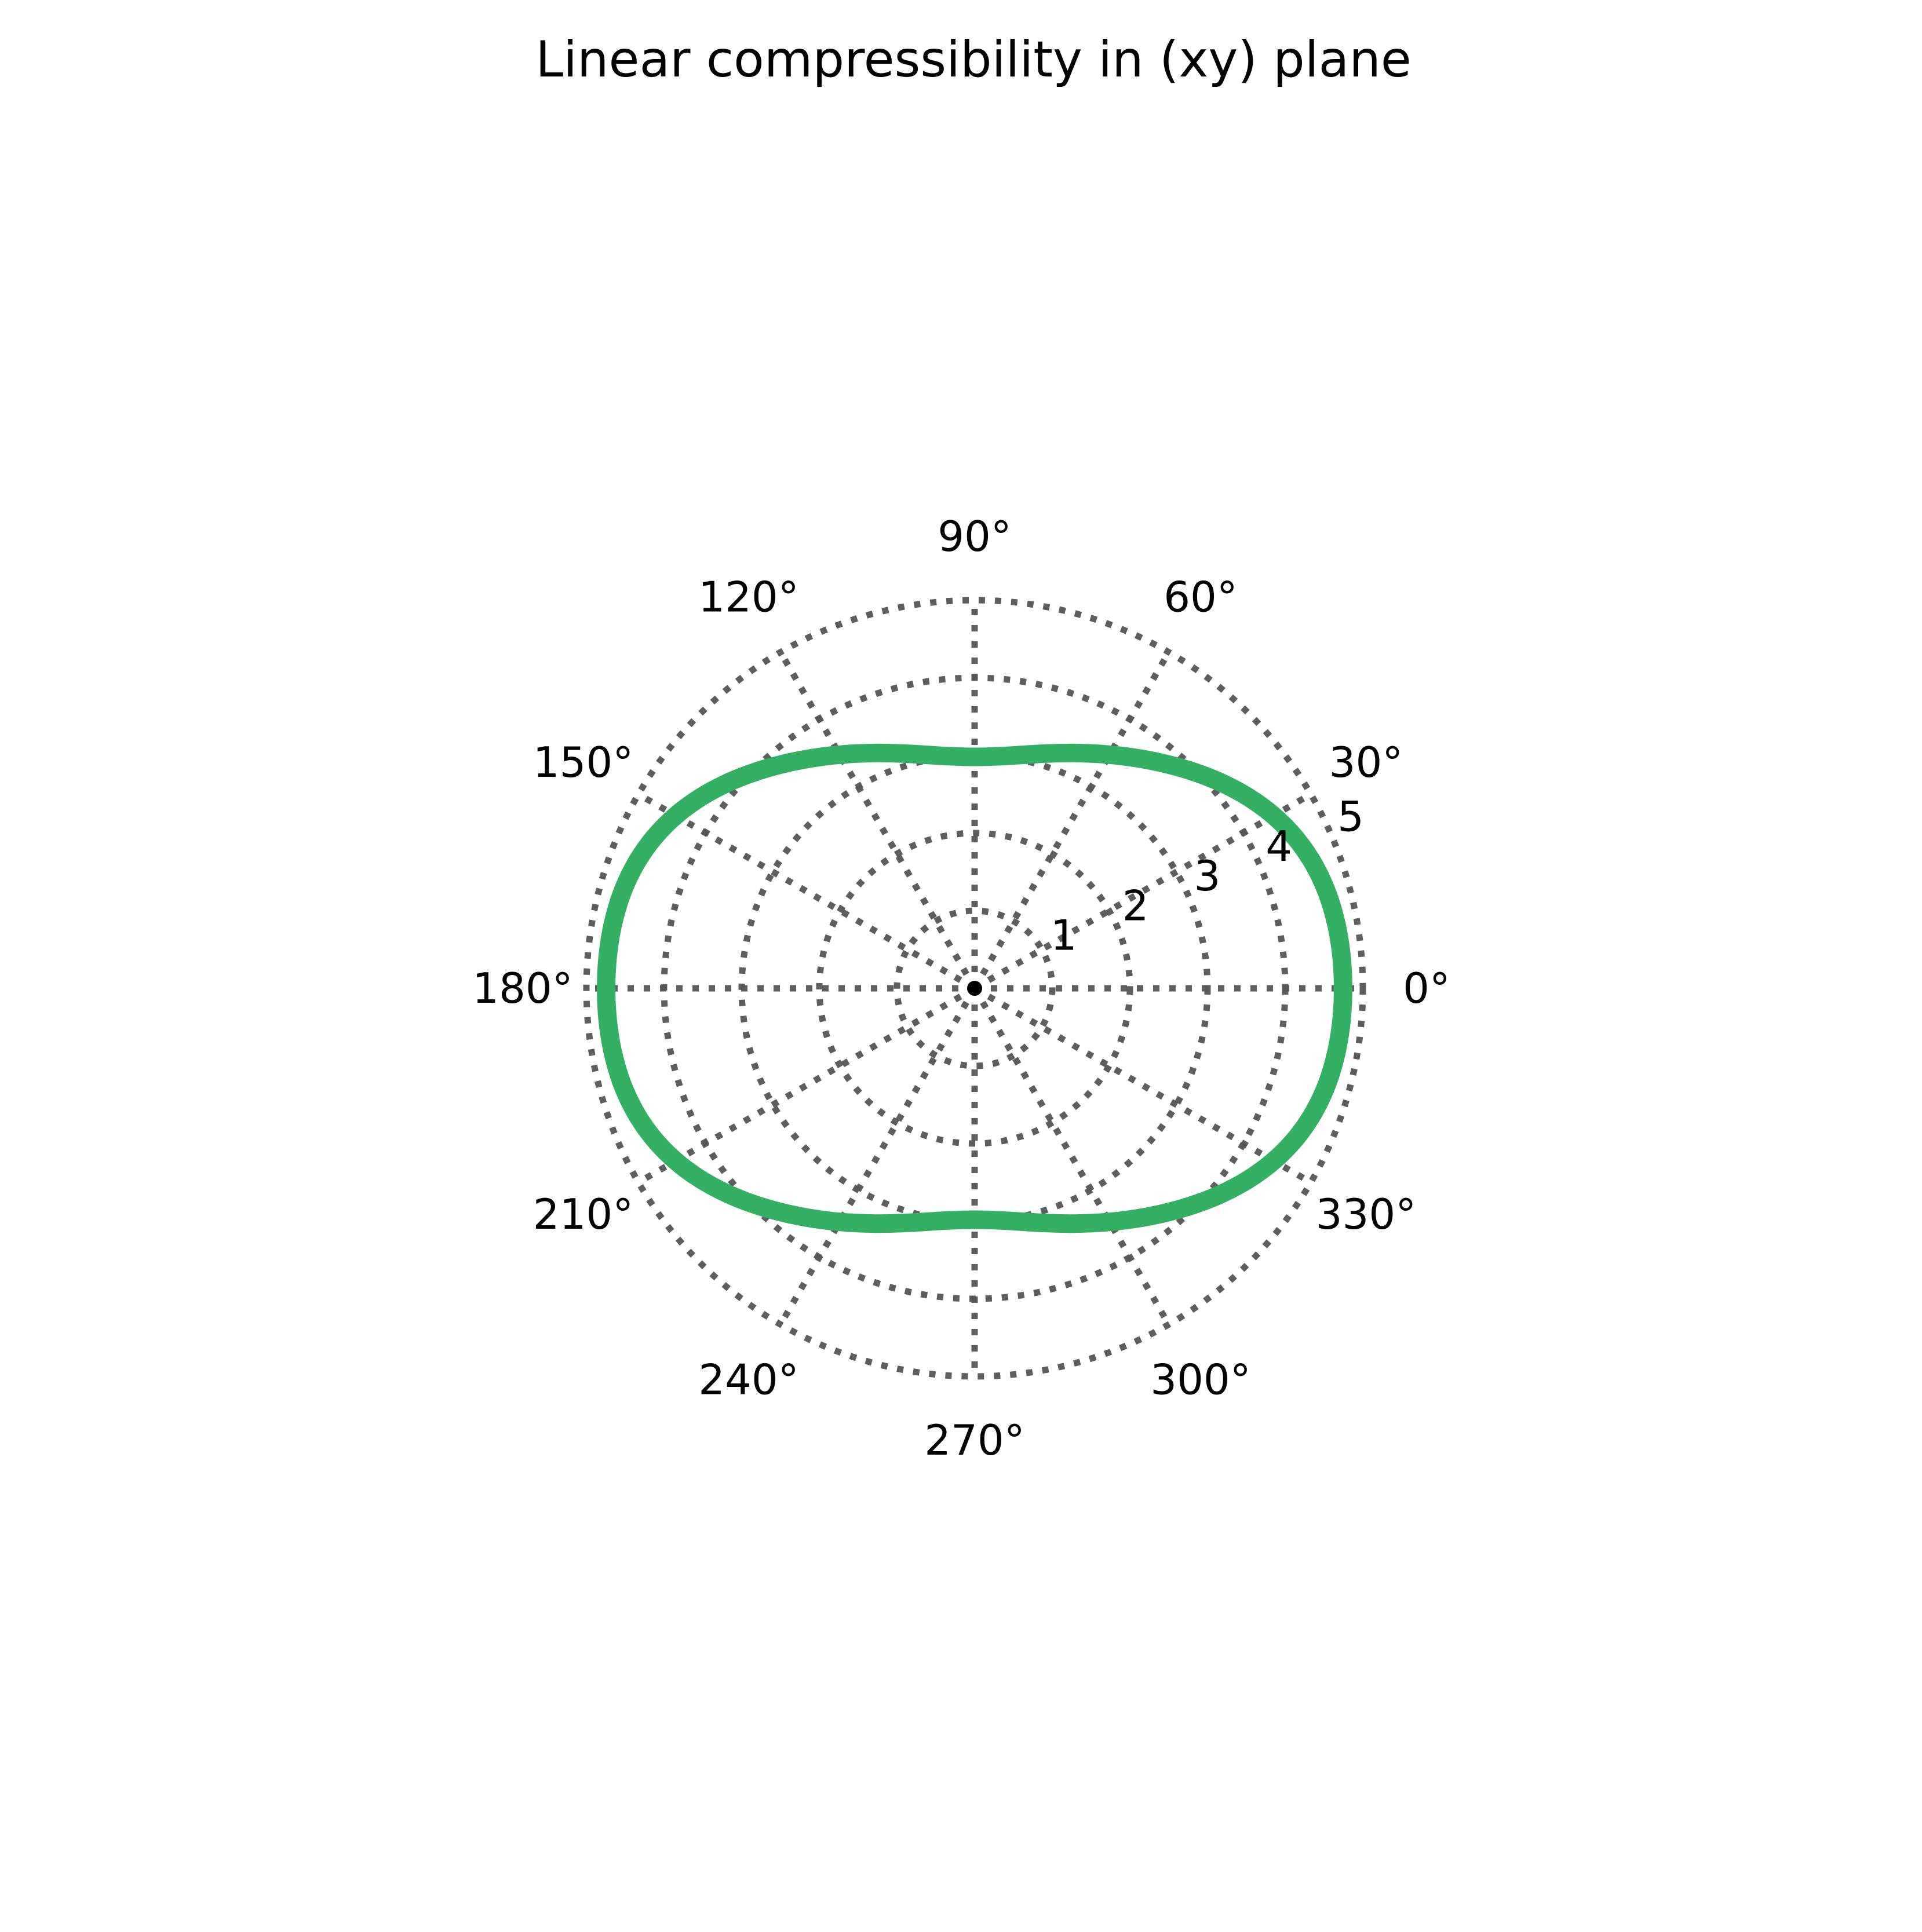 The height and width of the screenshot is (1932, 1922). What do you see at coordinates (1207, 876) in the screenshot?
I see `r-tick-label-3: 3` at bounding box center [1207, 876].